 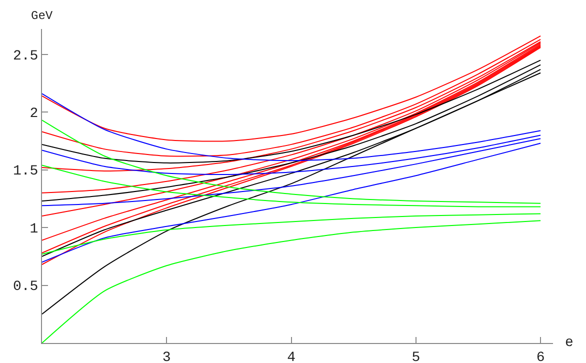 What do you see at coordinates (291, 356) in the screenshot?
I see `x-tick-label: 4` at bounding box center [291, 356].